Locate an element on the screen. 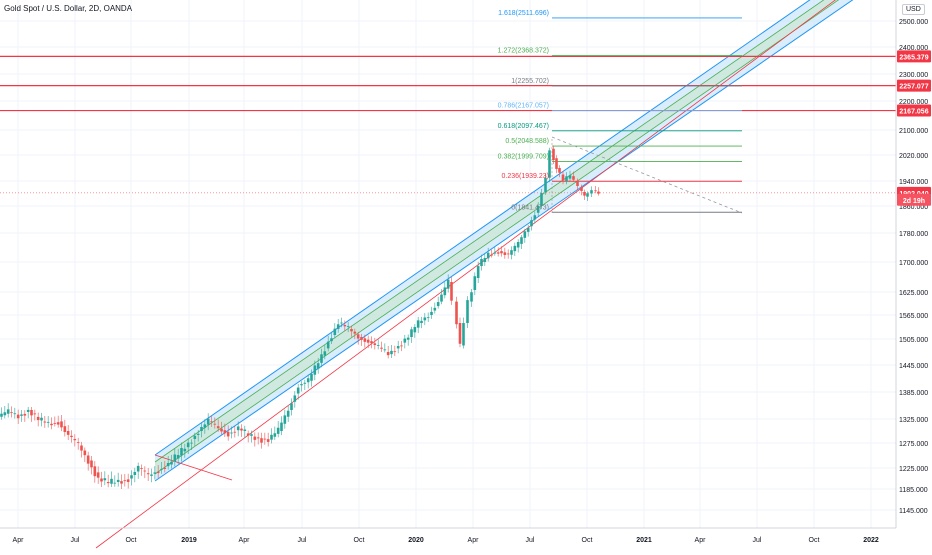 This screenshot has width=932, height=555. fib-trend-line is located at coordinates (647, 175).